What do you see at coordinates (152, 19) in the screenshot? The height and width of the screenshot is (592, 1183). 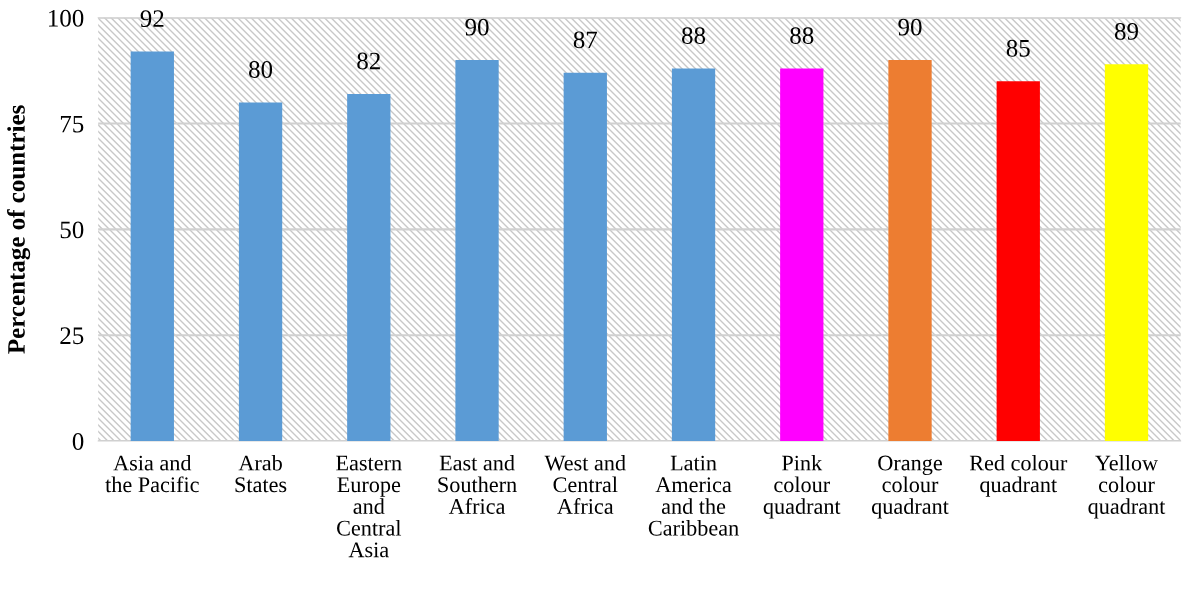 I see `data-label: 92` at bounding box center [152, 19].